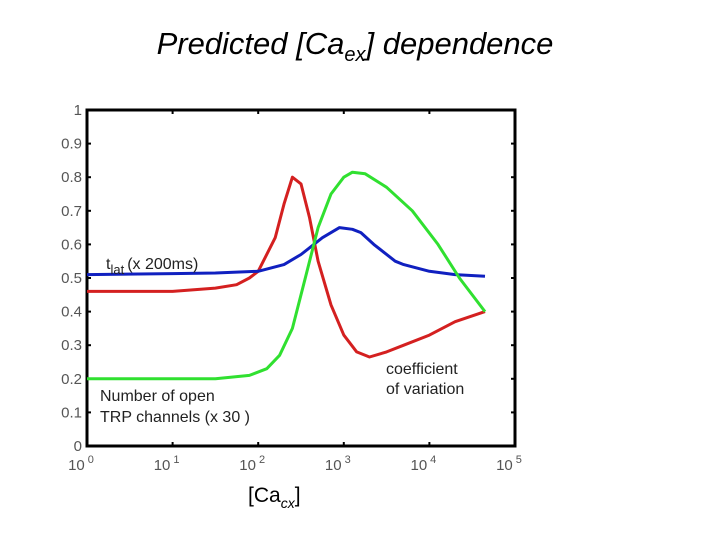  What do you see at coordinates (71, 244) in the screenshot?
I see `y-tick-label: 0.6` at bounding box center [71, 244].